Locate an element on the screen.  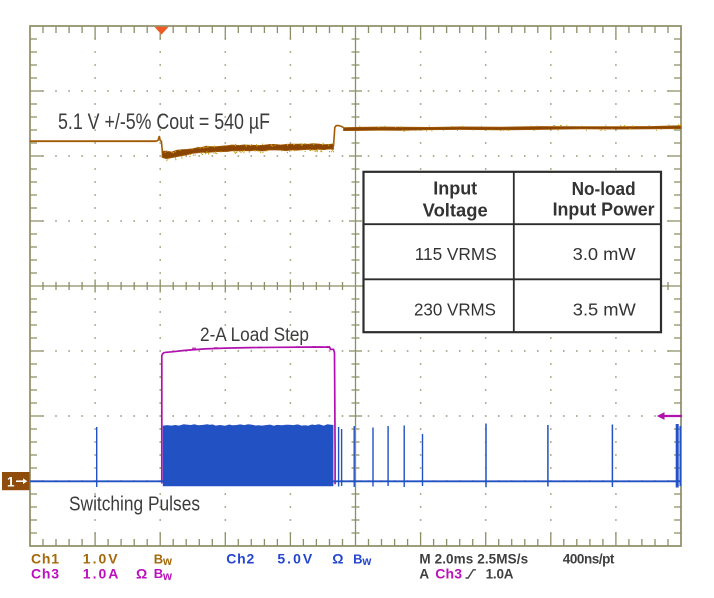
svg-text: 1 is located at coordinates (11, 482).